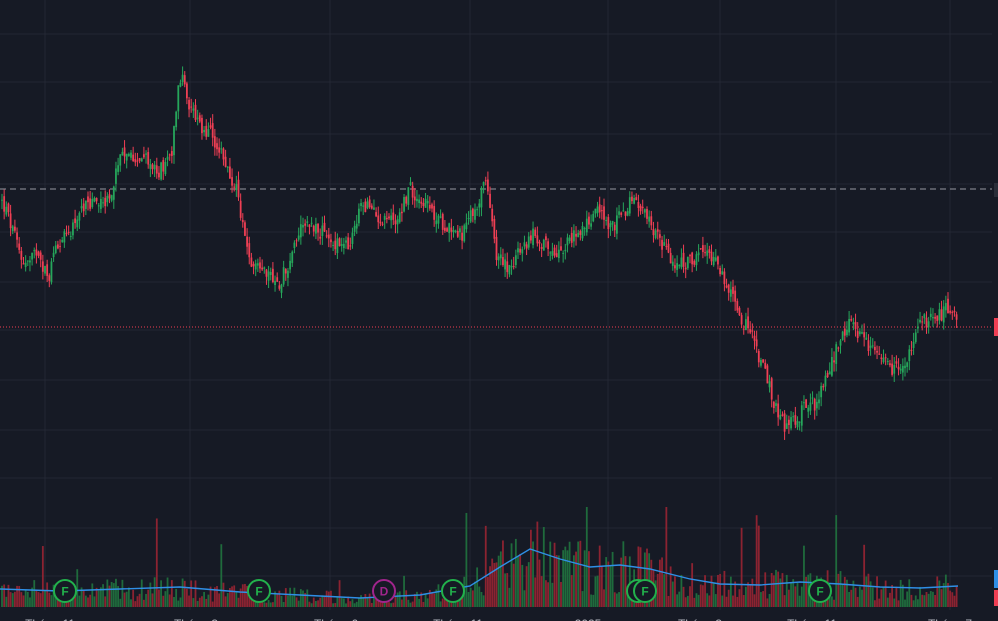 The height and width of the screenshot is (621, 998). Describe the element at coordinates (812, 619) in the screenshot. I see `x-tick-label: Tháng 11` at that location.